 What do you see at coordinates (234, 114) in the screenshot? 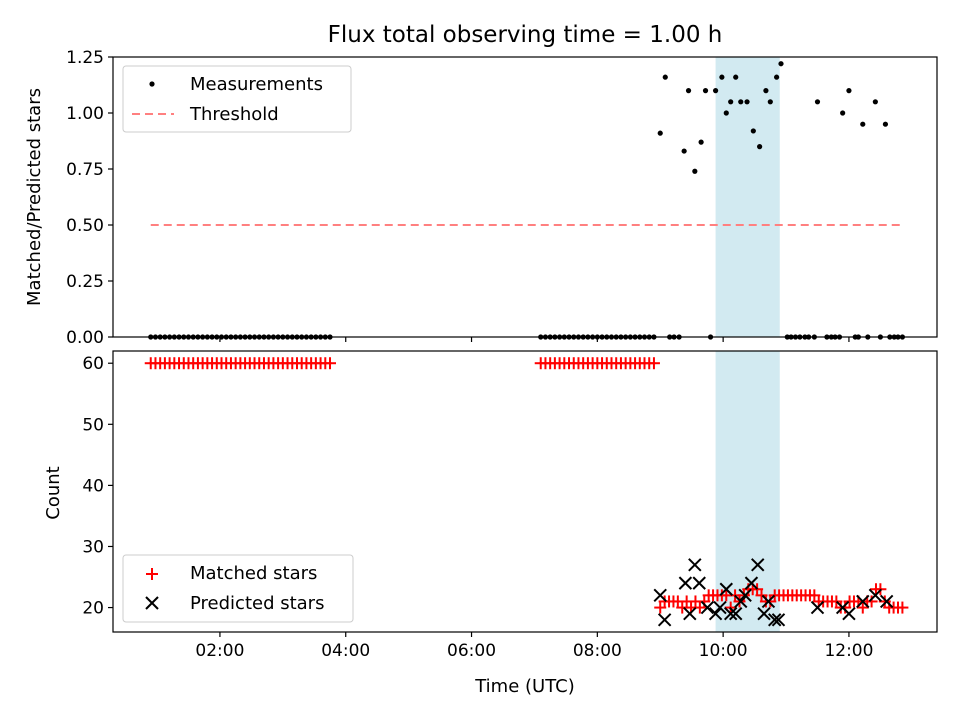
I see `legend-threshold-label: Threshold` at bounding box center [234, 114].